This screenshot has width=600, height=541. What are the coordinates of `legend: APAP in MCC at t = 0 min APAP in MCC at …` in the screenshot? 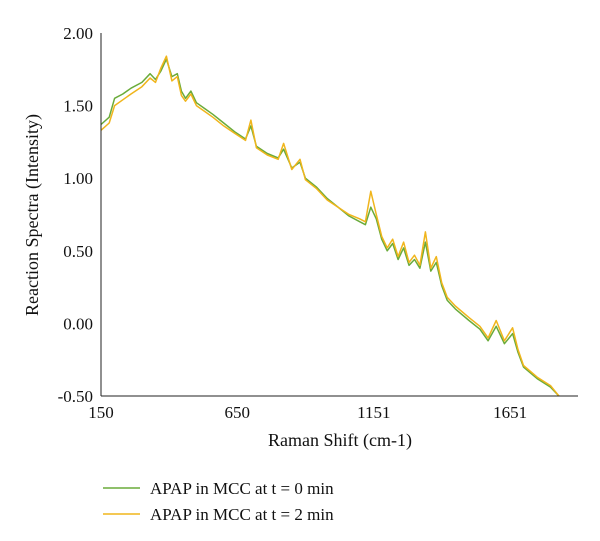 It's located at (218, 501).